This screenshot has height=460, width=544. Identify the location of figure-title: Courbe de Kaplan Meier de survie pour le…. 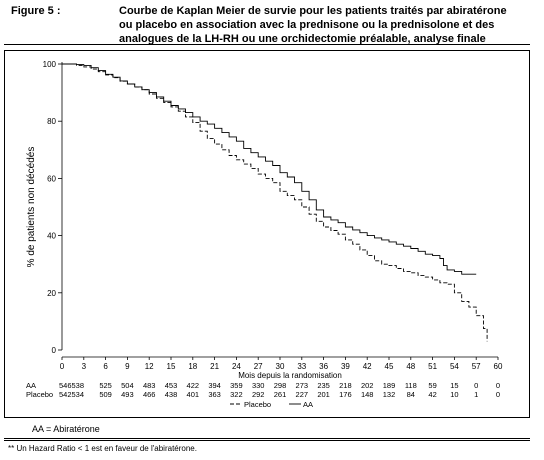
(313, 25).